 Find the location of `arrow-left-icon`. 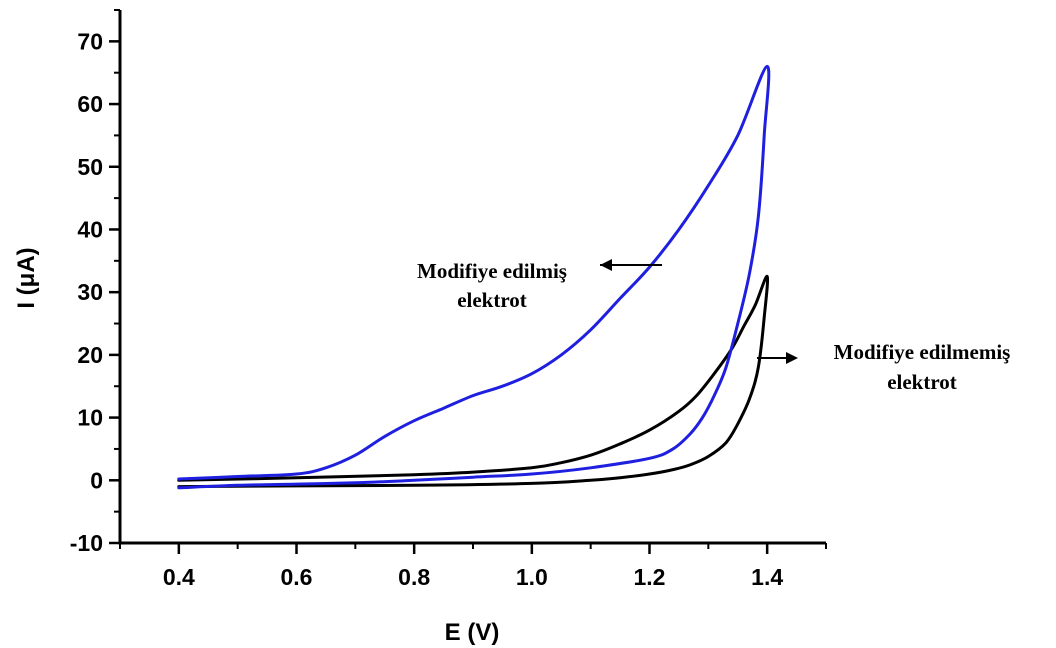

arrow-left-icon is located at coordinates (606, 265).